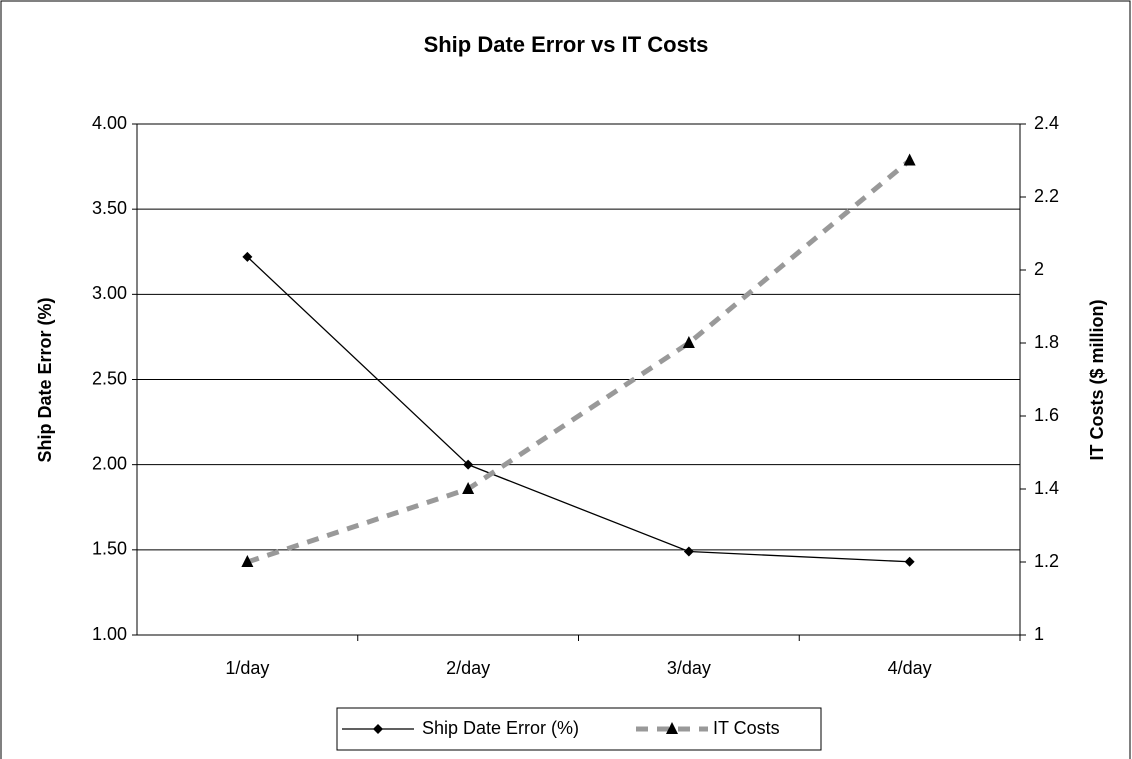 This screenshot has height=759, width=1132. Describe the element at coordinates (1046, 415) in the screenshot. I see `y2-tick-label: 1.6` at that location.